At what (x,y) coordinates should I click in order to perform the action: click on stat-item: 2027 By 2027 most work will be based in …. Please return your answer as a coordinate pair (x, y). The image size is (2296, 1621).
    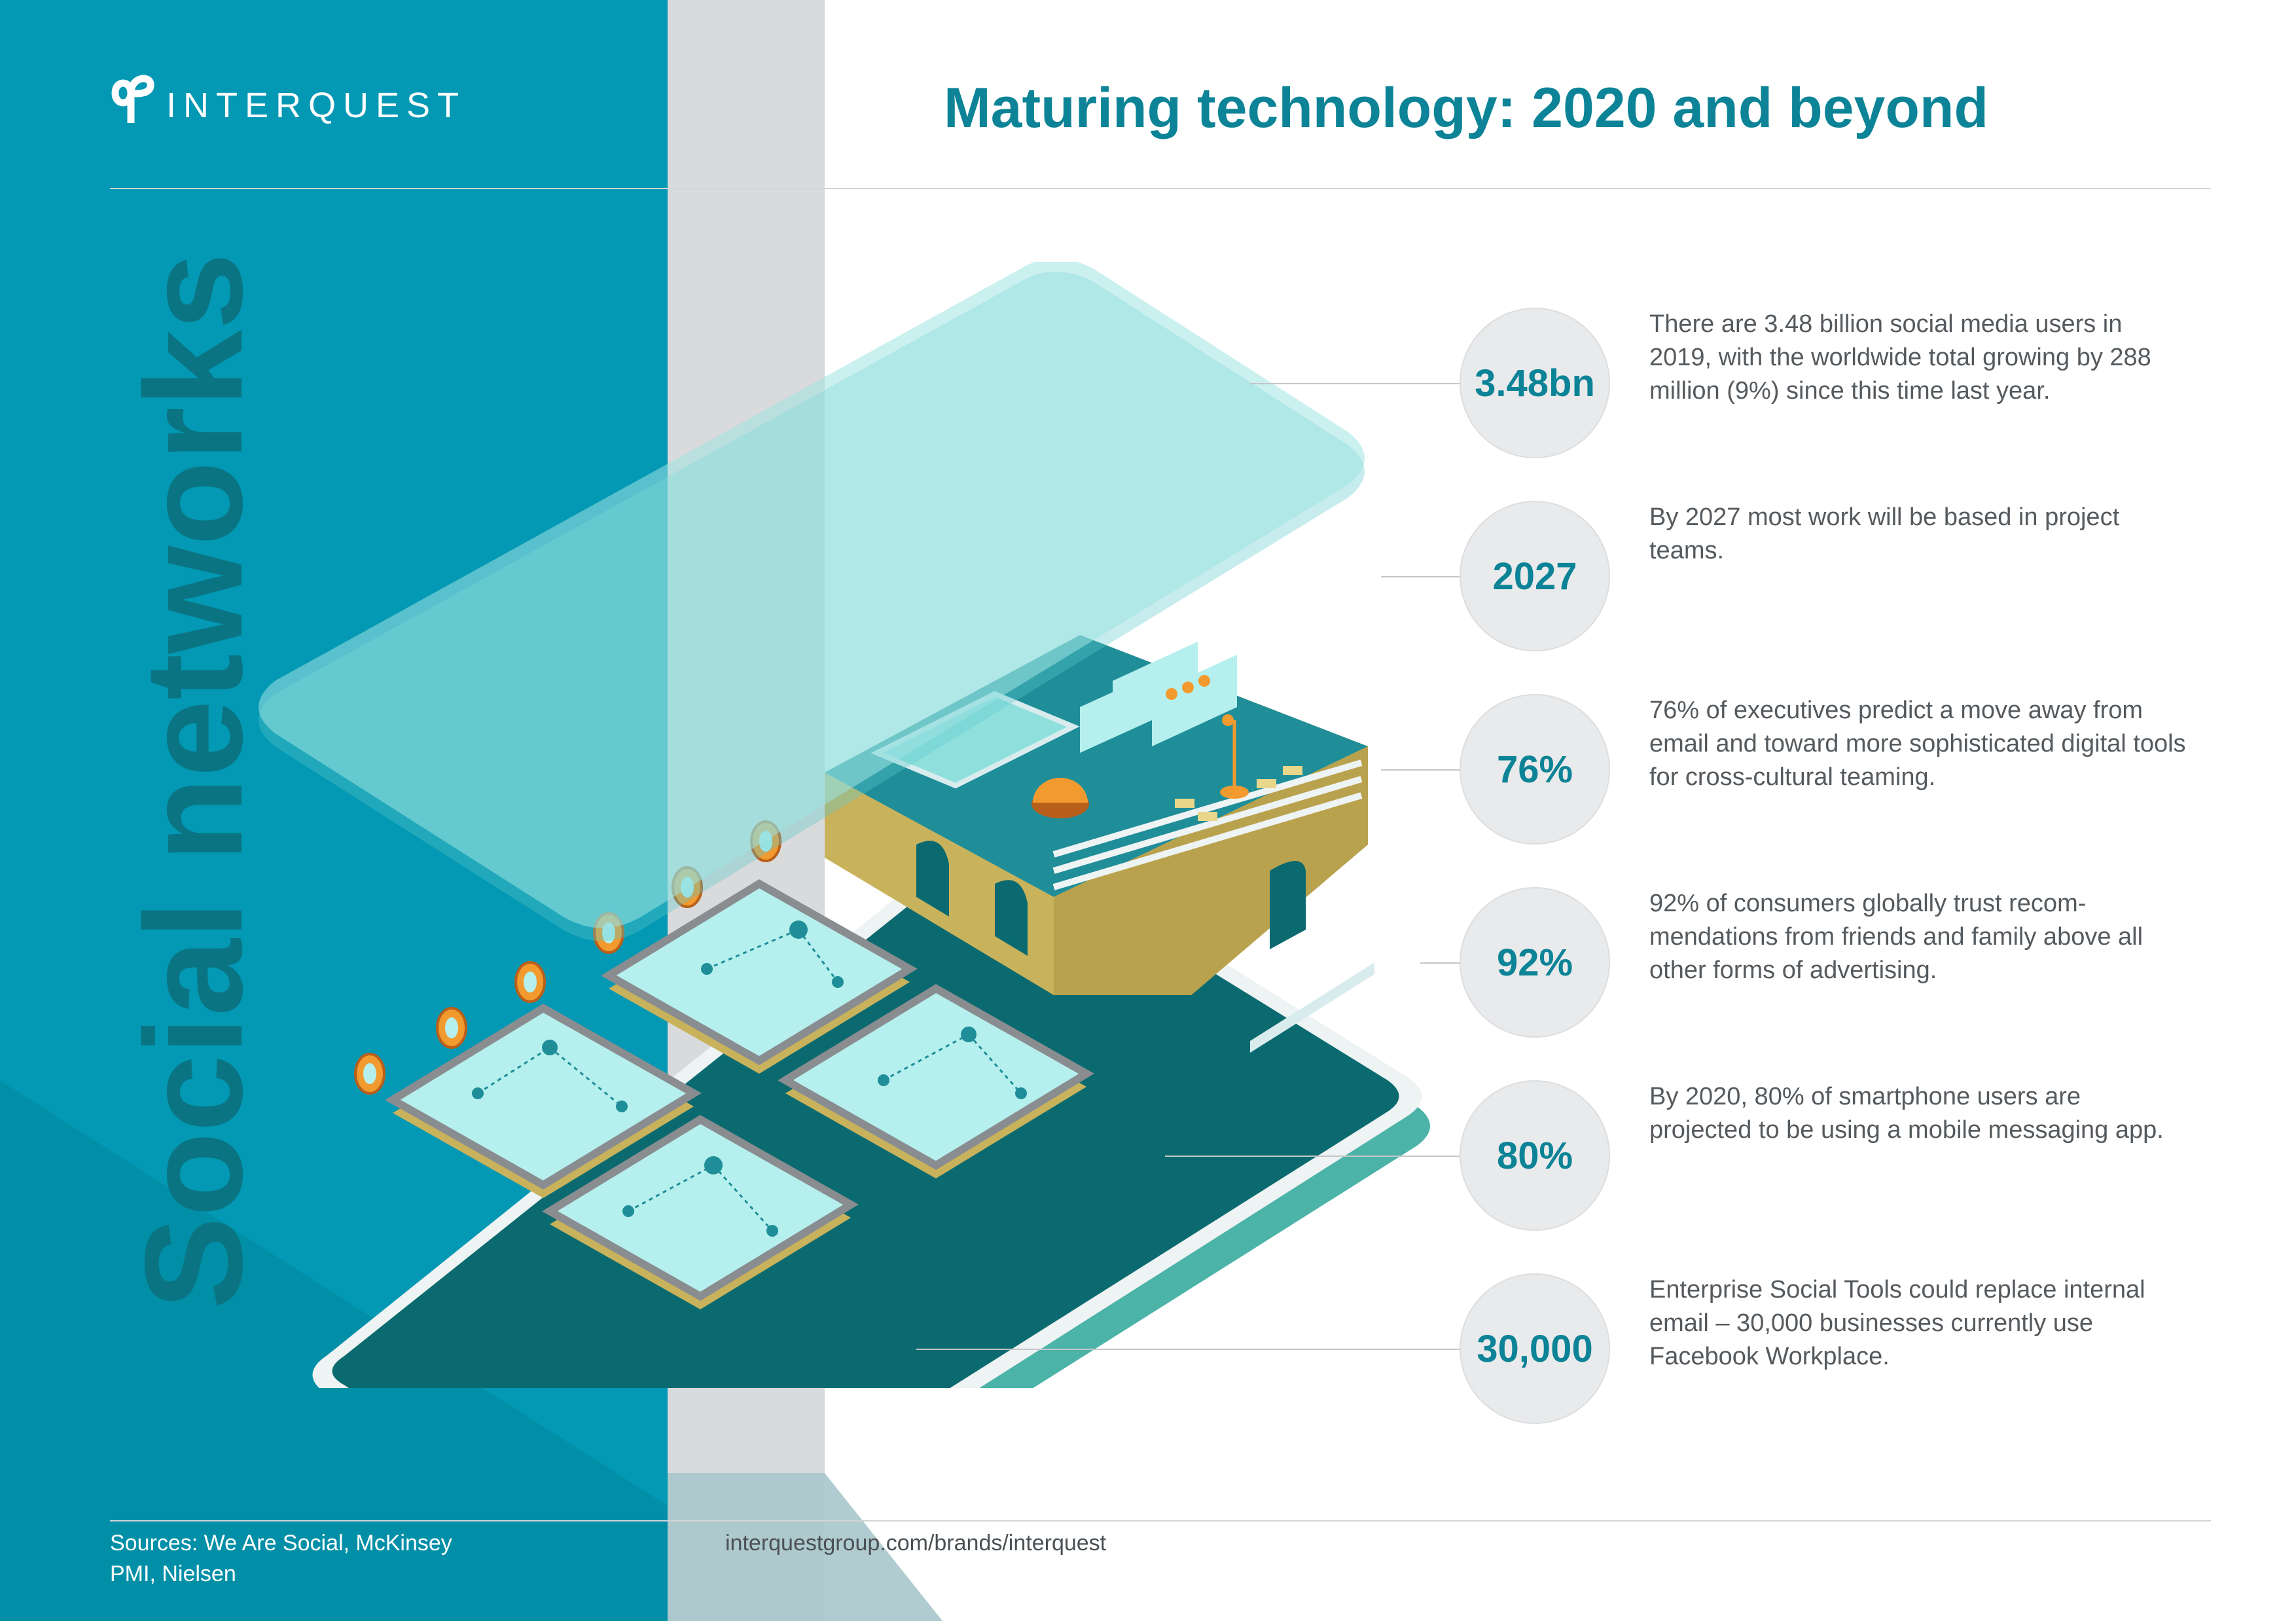
    Looking at the image, I should click on (1813, 576).